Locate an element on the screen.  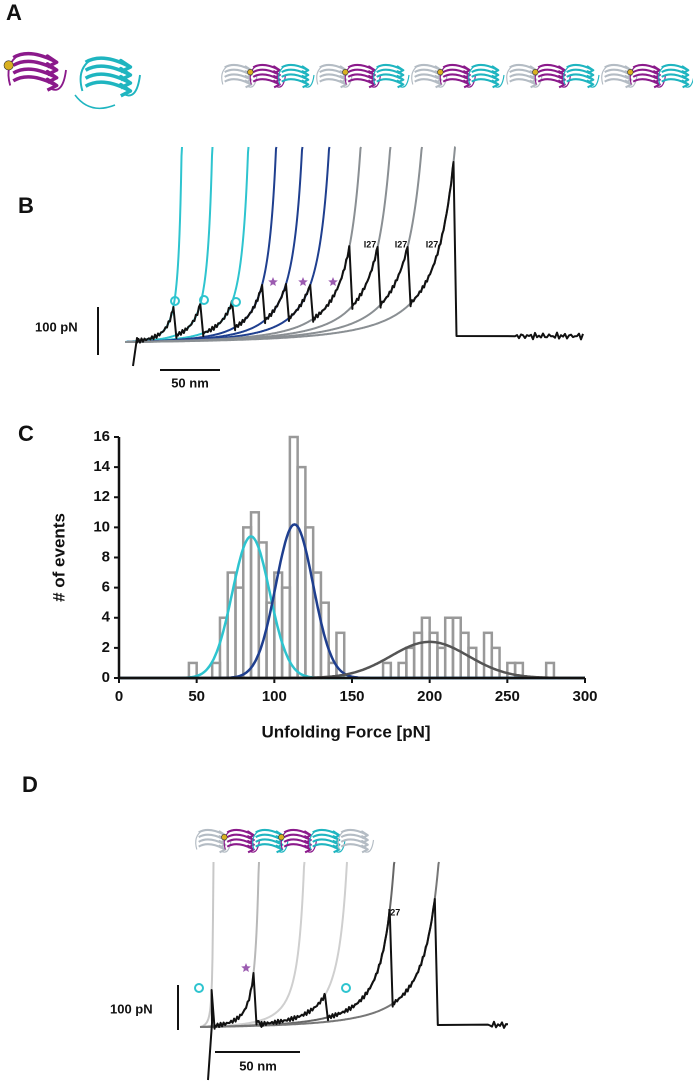
marker-star is located at coordinates (273, 281).